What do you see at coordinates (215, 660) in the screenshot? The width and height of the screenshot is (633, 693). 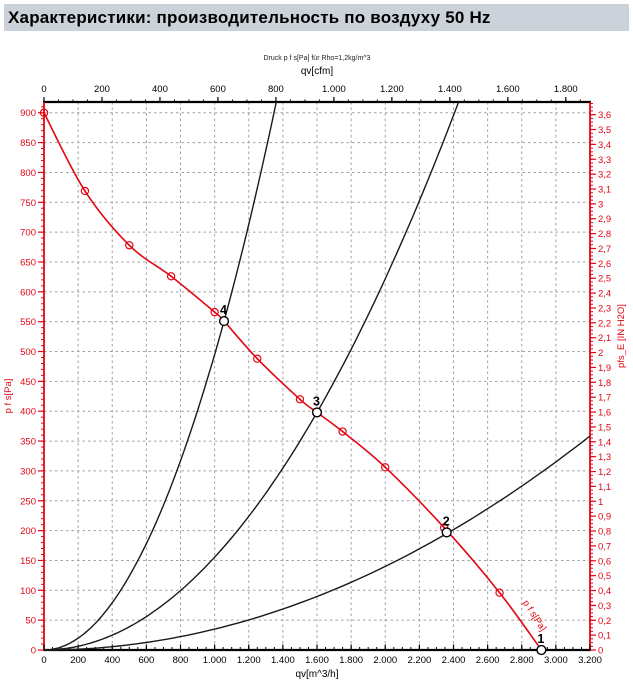 I see `bottom-tick-label: 1.000` at bounding box center [215, 660].